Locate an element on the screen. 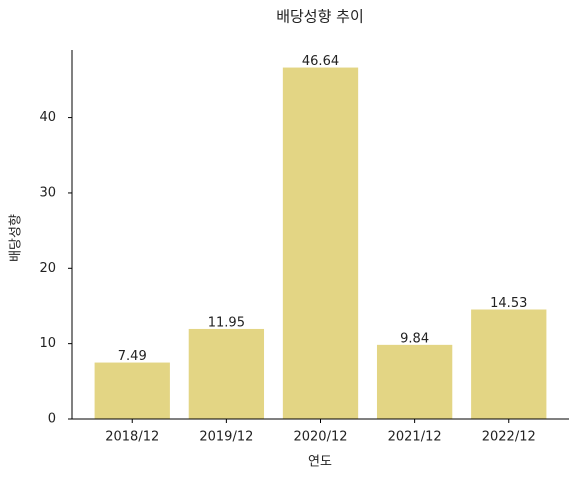  y-tick-label: 20 is located at coordinates (47, 268).